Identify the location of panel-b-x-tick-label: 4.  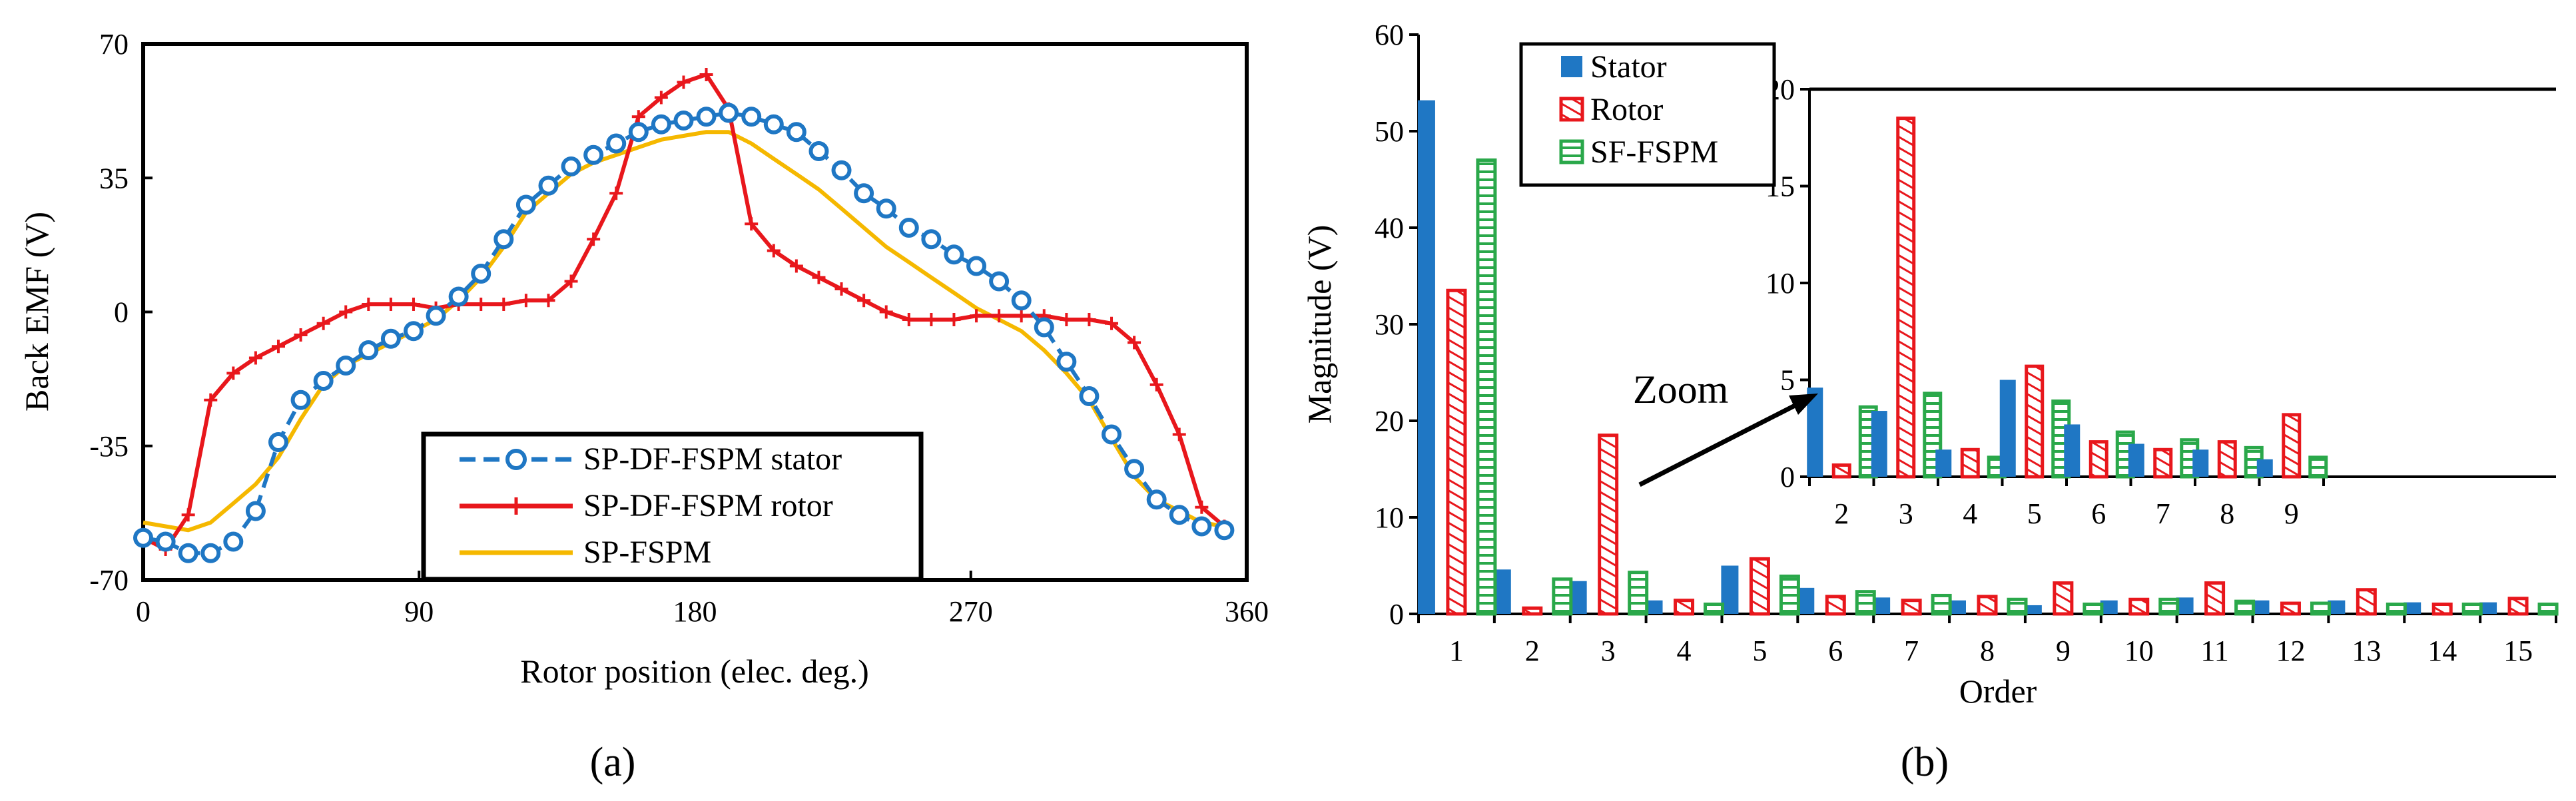
(1685, 651).